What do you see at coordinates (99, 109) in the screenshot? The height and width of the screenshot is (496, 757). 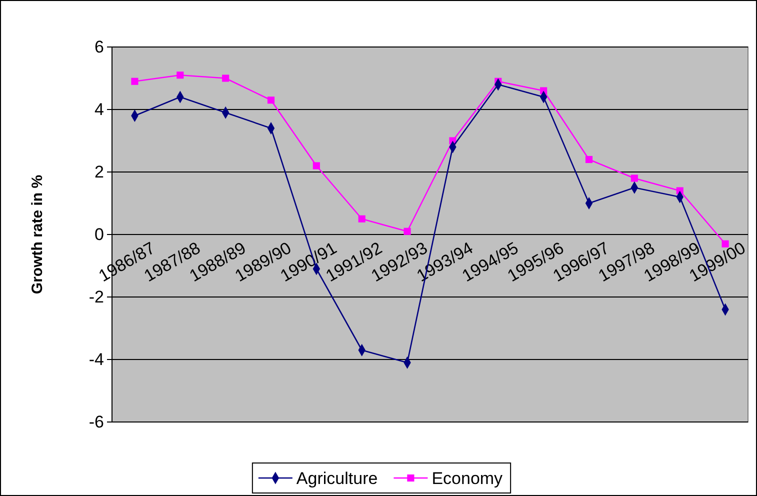 I see `y-tick-label: 4` at bounding box center [99, 109].